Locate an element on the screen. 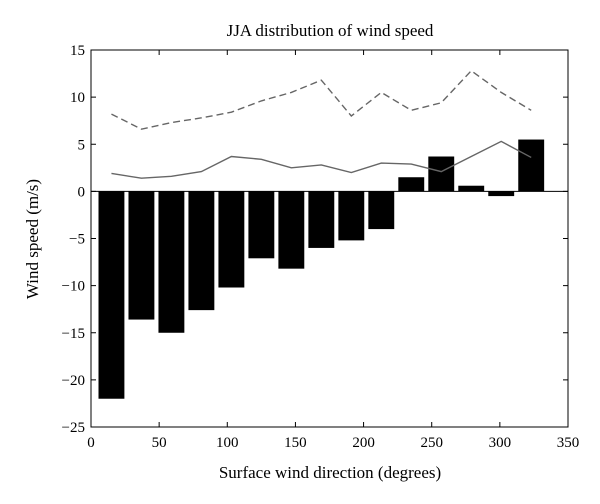 This screenshot has width=600, height=504. x-tick-label: 150 is located at coordinates (295, 443).